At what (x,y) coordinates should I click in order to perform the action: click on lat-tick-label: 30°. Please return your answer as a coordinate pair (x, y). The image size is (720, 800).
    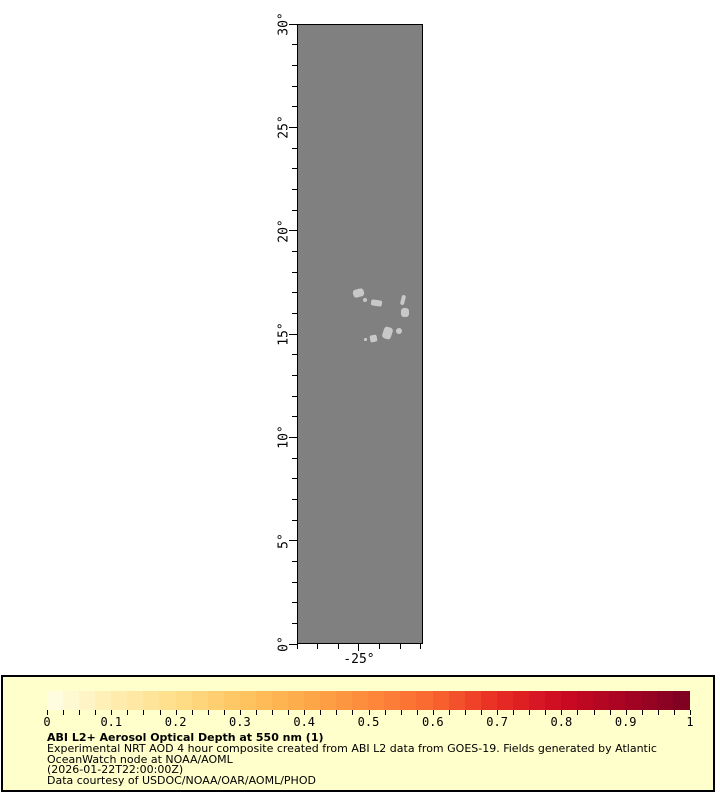
    Looking at the image, I should click on (284, 24).